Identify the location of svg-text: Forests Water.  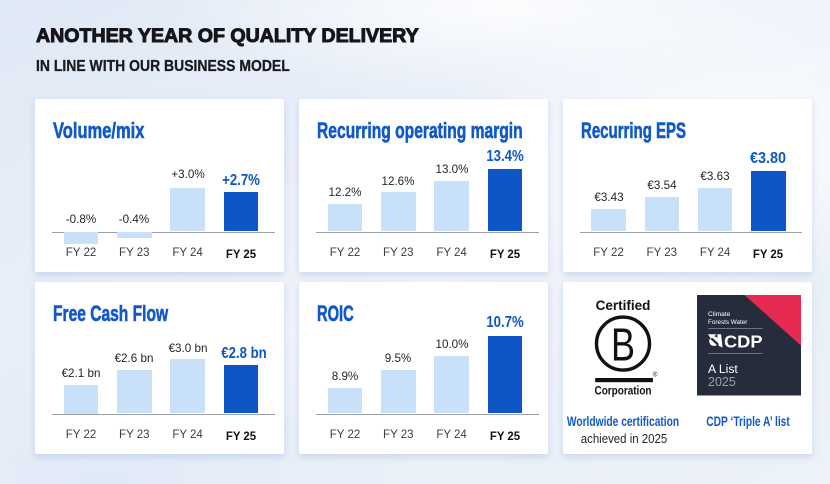
(727, 322).